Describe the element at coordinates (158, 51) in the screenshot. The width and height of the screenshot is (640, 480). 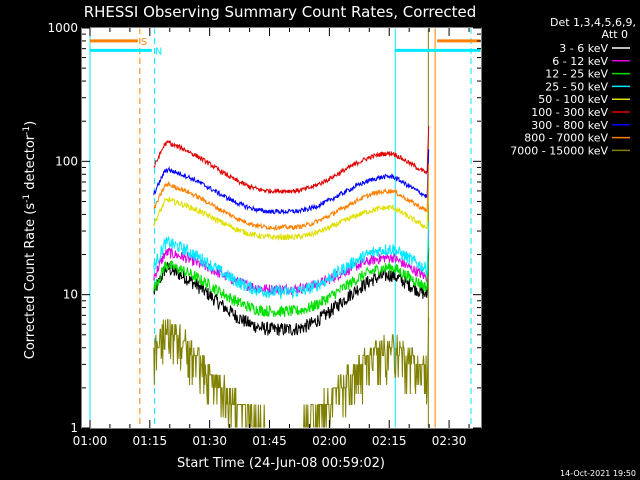
I see `flag-label-N: N` at that location.